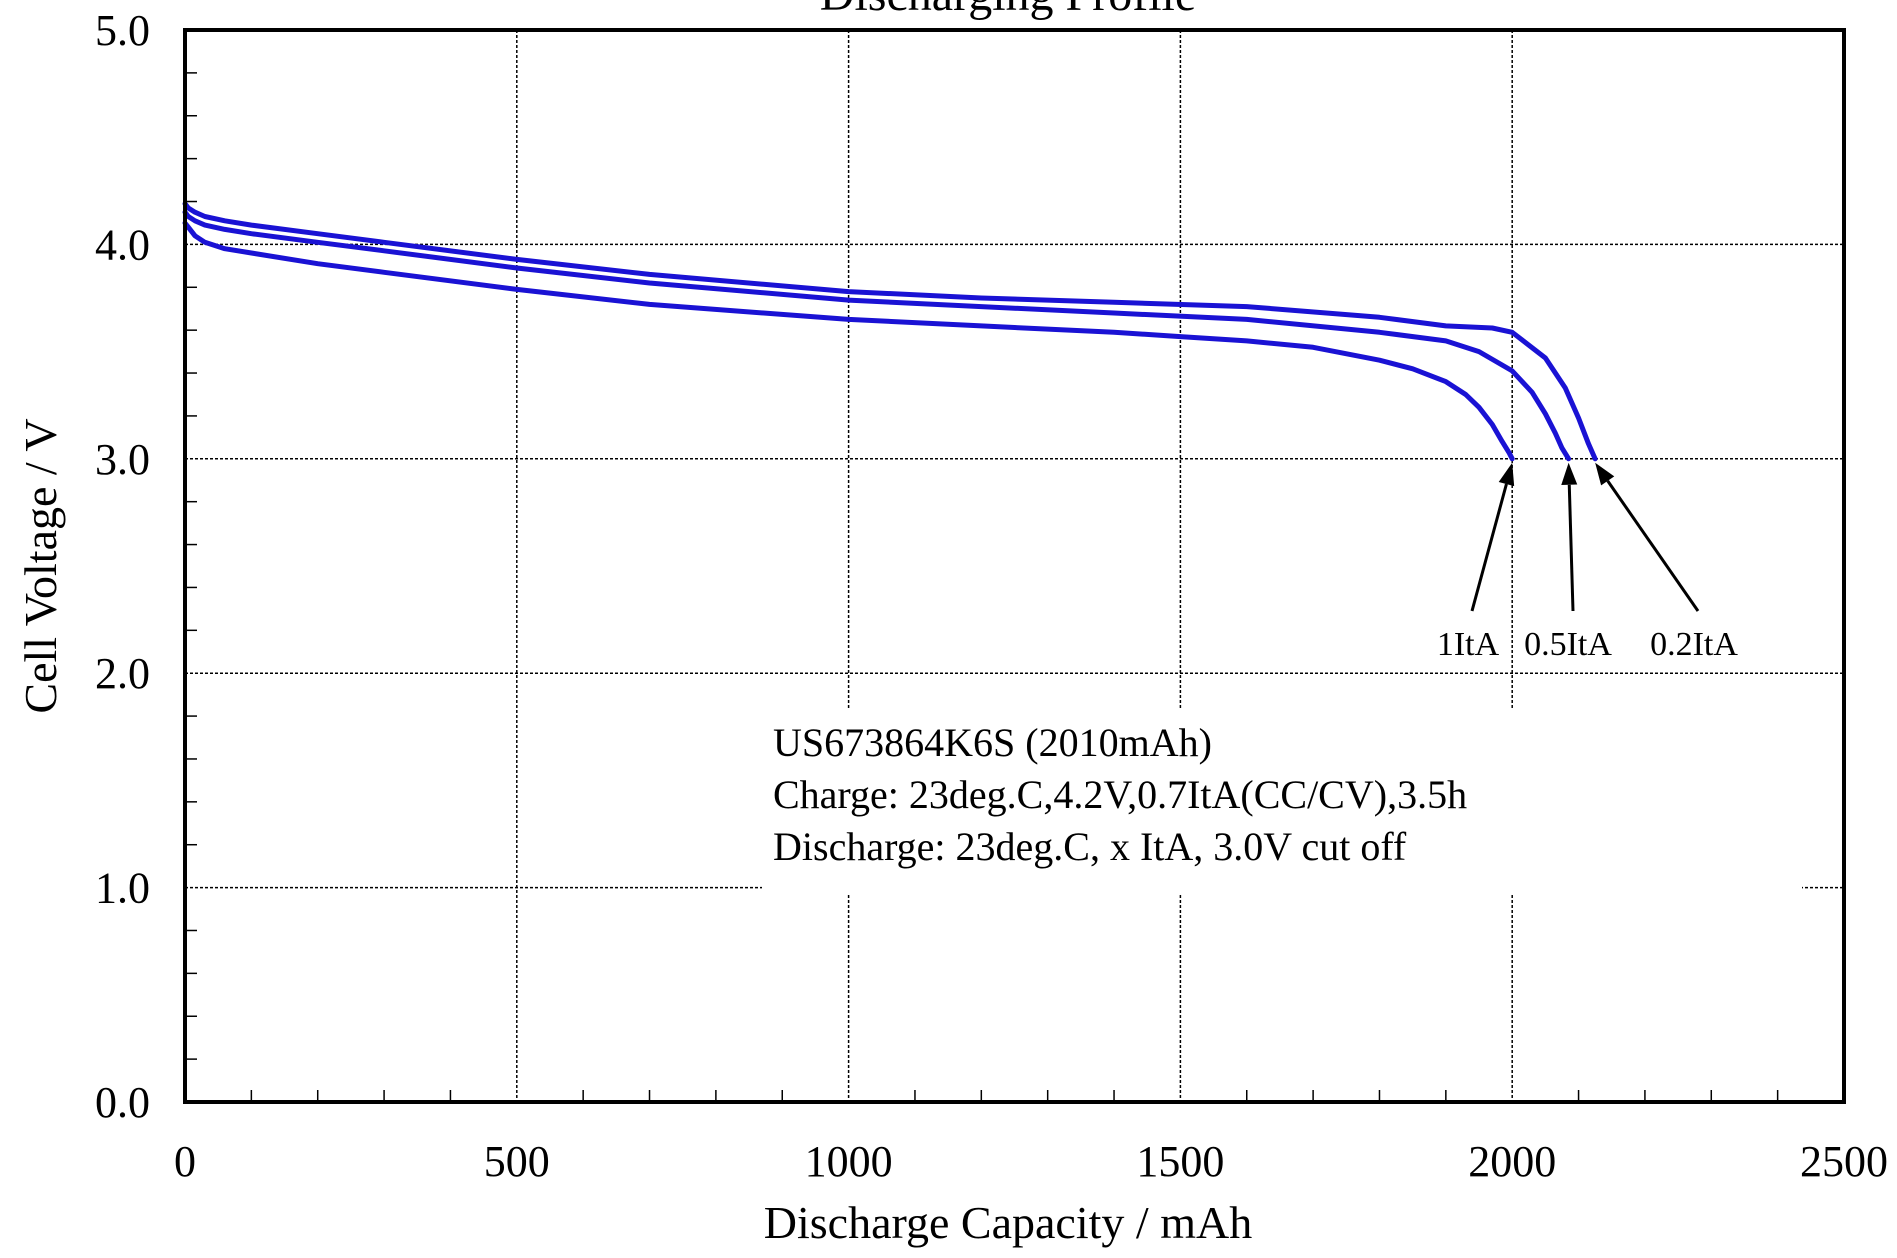  Describe the element at coordinates (1180, 1161) in the screenshot. I see `x-tick-label: 1500` at that location.